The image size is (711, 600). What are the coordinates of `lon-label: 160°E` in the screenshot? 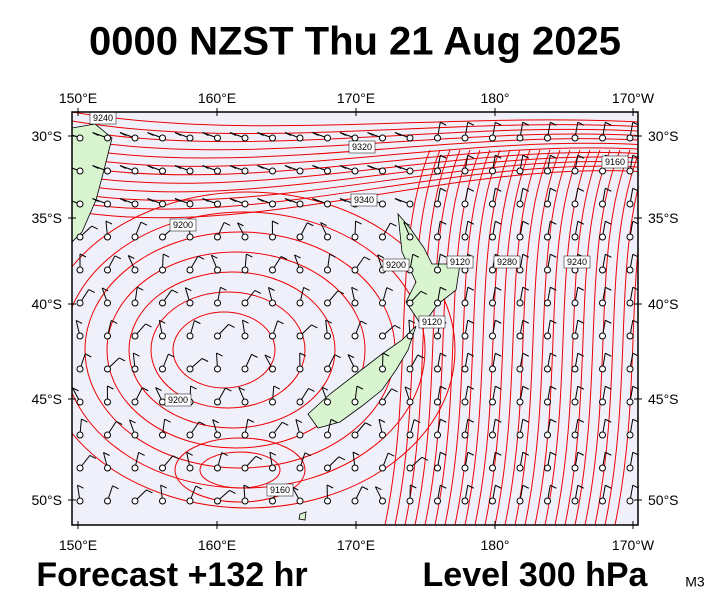 It's located at (217, 545).